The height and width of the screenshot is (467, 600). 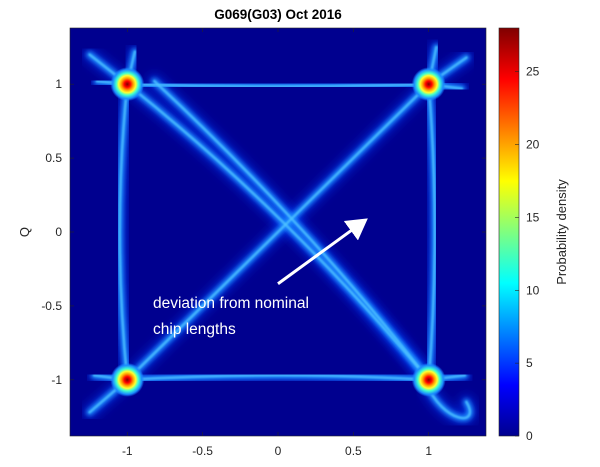 What do you see at coordinates (260, 278) in the screenshot?
I see `annotation: deviation from nominal chip lengths` at bounding box center [260, 278].